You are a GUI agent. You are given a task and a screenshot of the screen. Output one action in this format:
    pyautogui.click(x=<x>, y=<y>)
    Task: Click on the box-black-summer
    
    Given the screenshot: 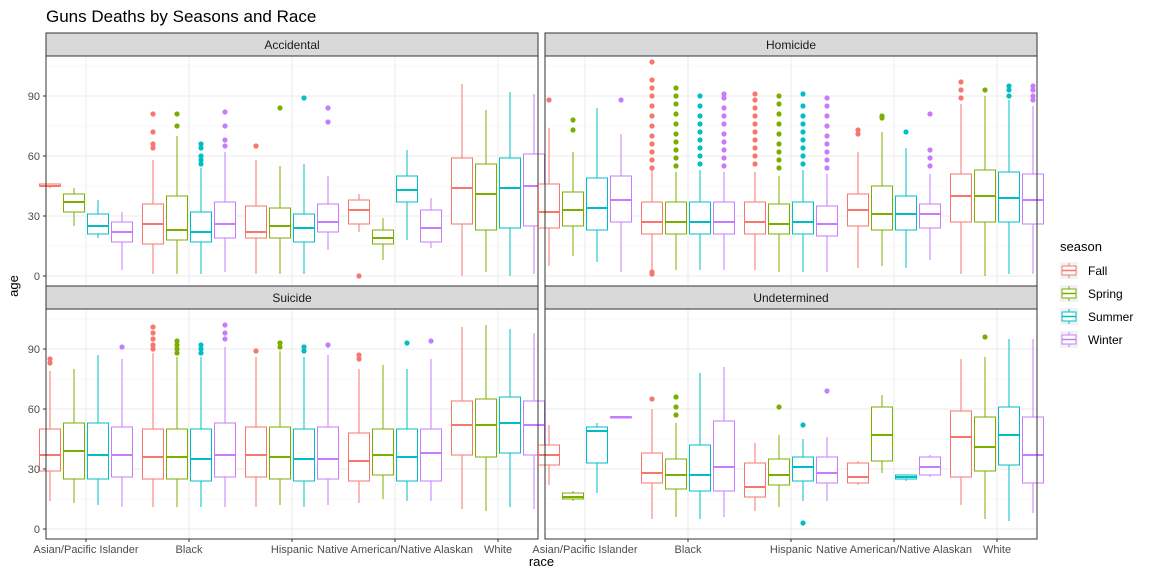 What is the action you would take?
    pyautogui.click(x=700, y=446)
    